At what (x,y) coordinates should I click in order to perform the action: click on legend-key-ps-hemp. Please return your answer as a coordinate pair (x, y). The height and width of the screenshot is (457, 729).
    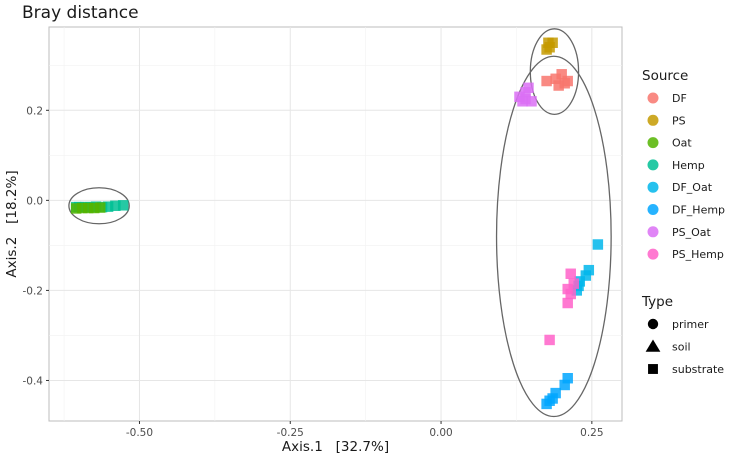
    Looking at the image, I should click on (653, 254).